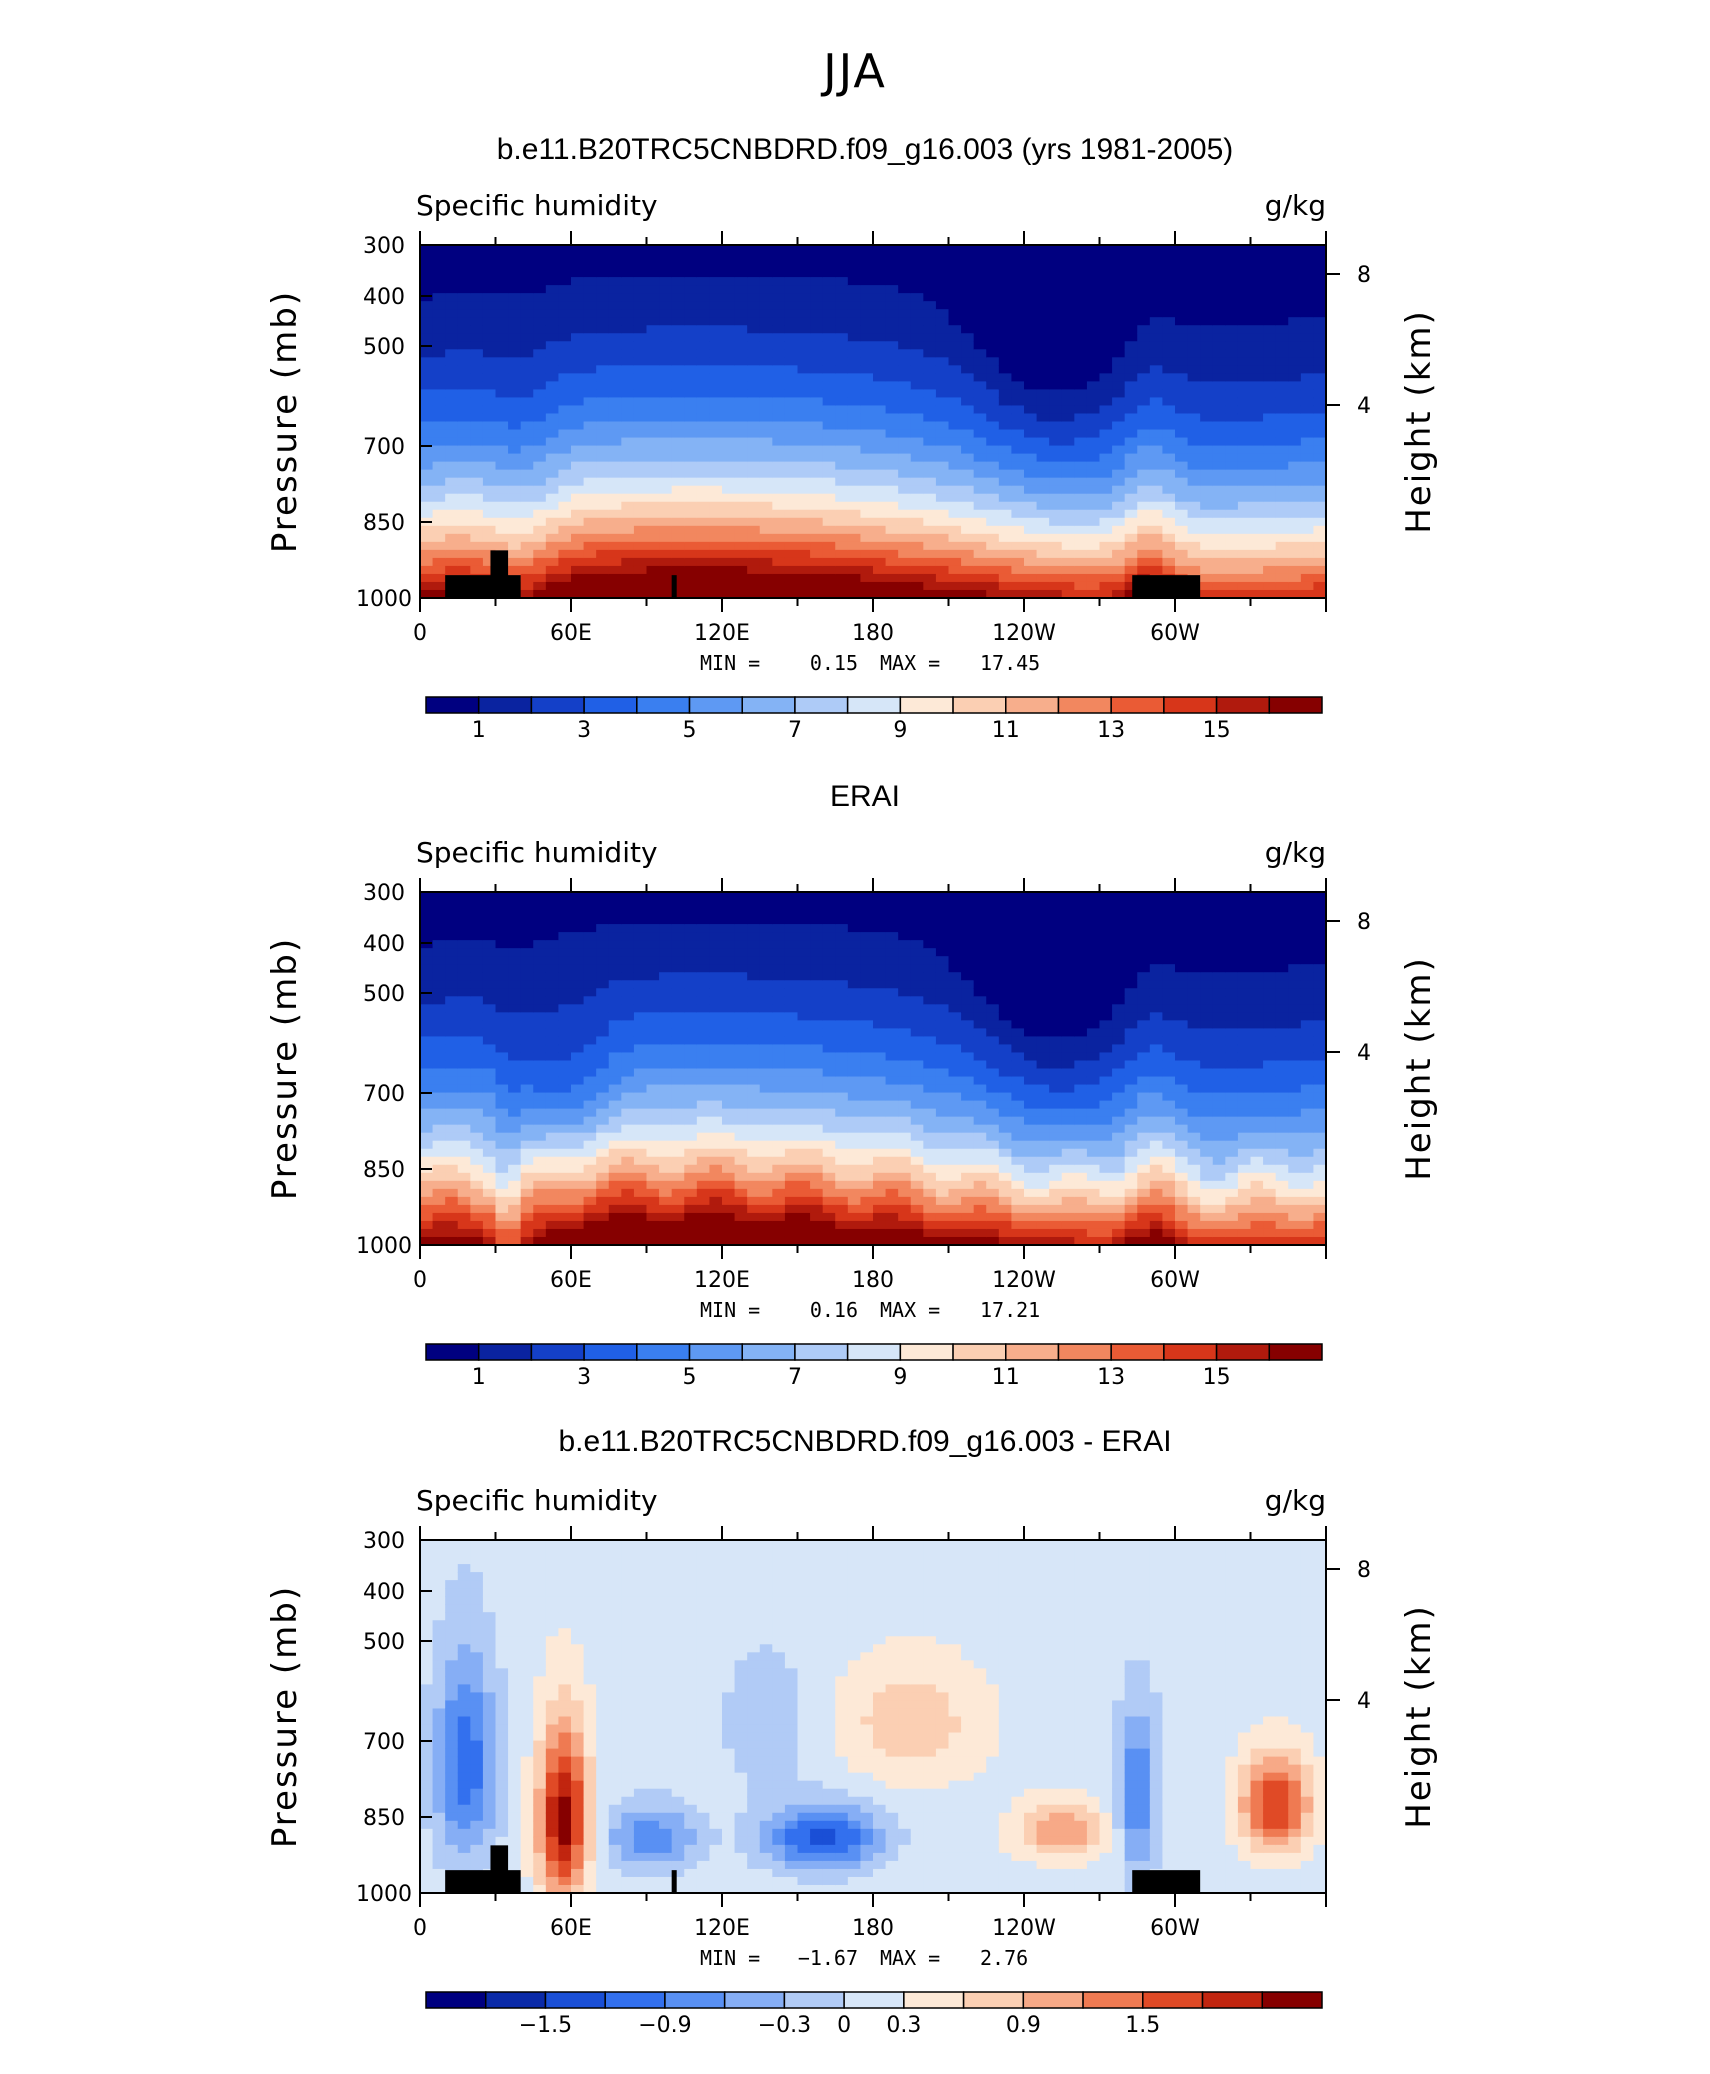 This screenshot has height=2074, width=1710. I want to click on y-tick-label: 850, so click(384, 523).